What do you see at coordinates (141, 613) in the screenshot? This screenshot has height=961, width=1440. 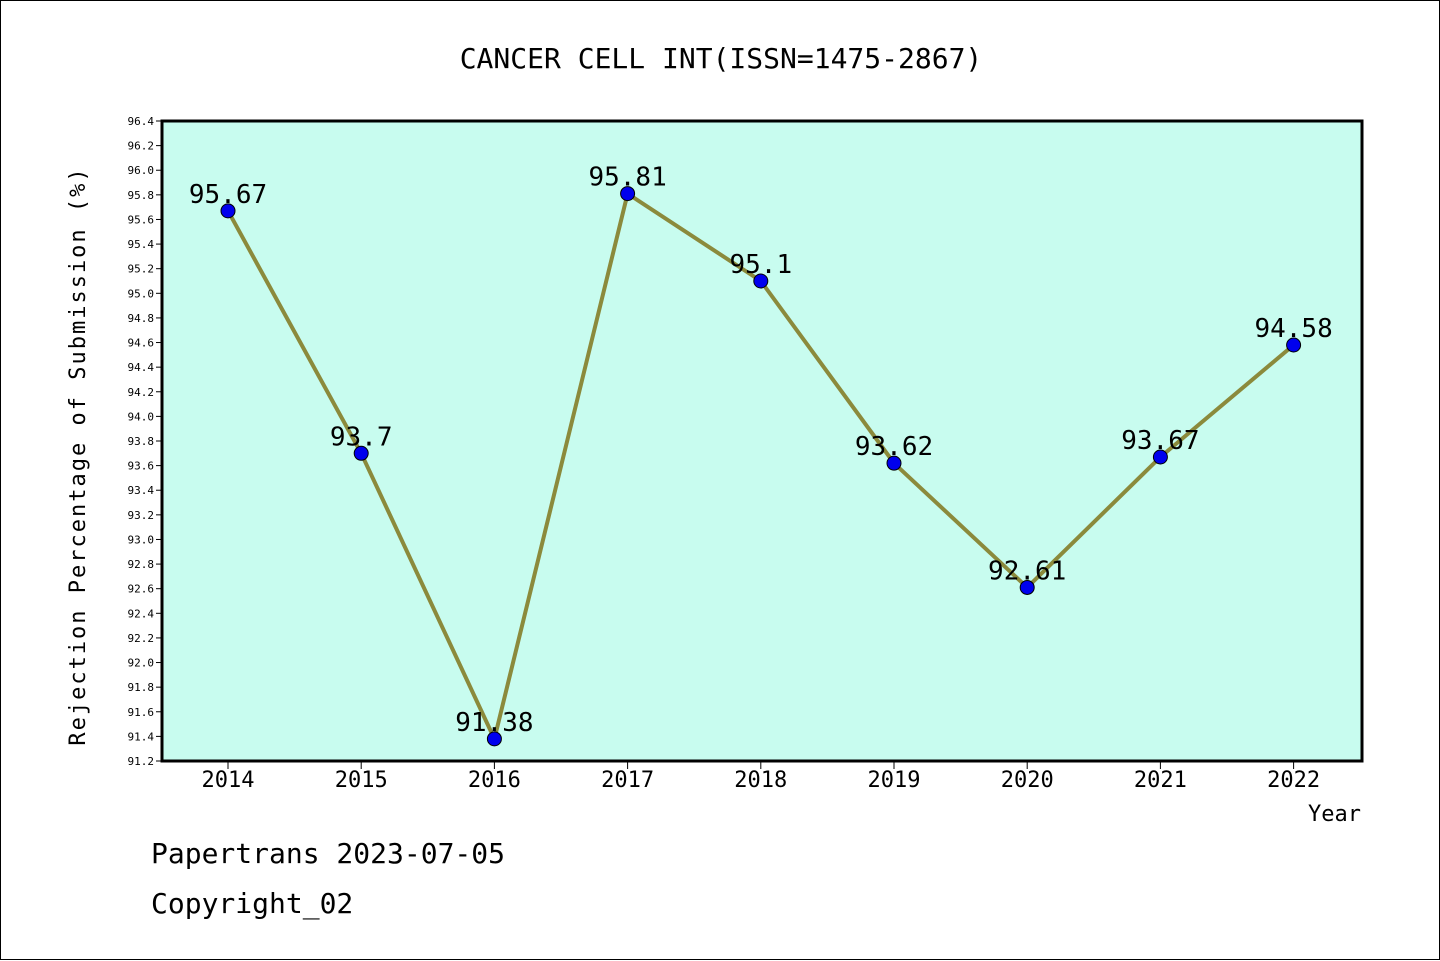 I see `y-tick-label: 92.4` at bounding box center [141, 613].